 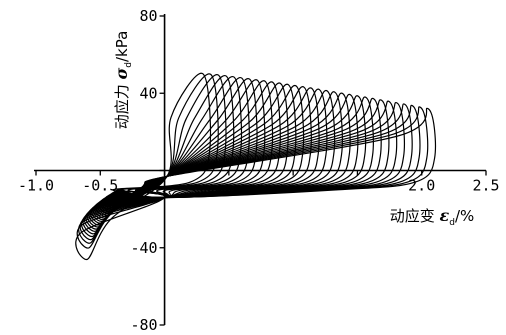 I want to click on y-tick-label: 40, so click(x=149, y=93).